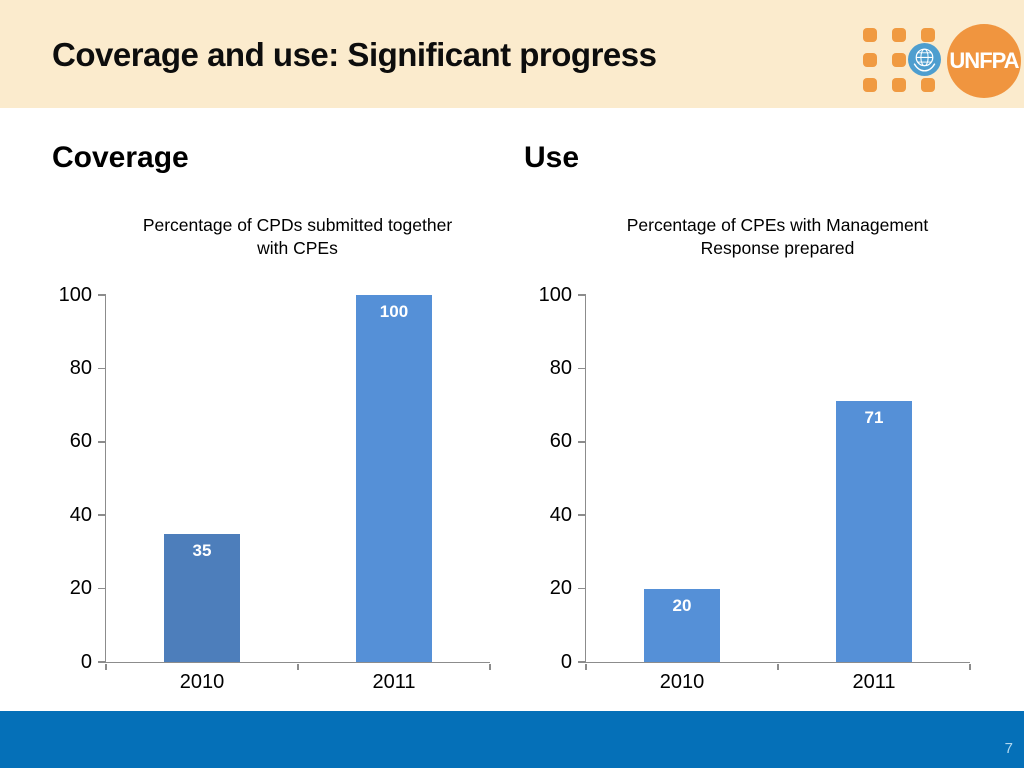 The height and width of the screenshot is (768, 1024). I want to click on slide-header: Coverage and use: Significant progress, so click(512, 54).